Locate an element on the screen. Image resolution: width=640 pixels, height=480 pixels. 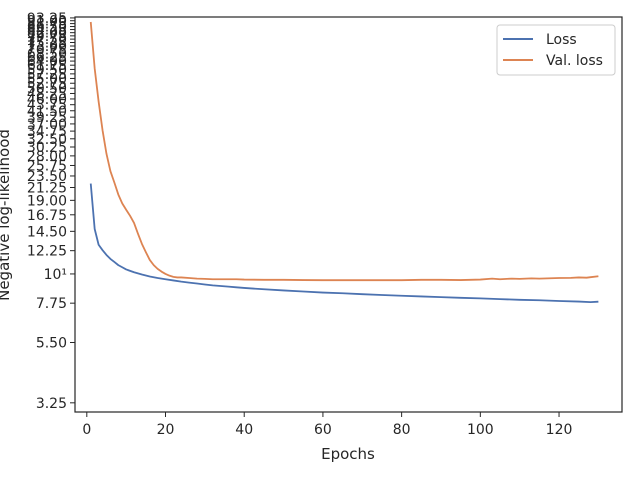
x-tick-label: 120 is located at coordinates (559, 430).